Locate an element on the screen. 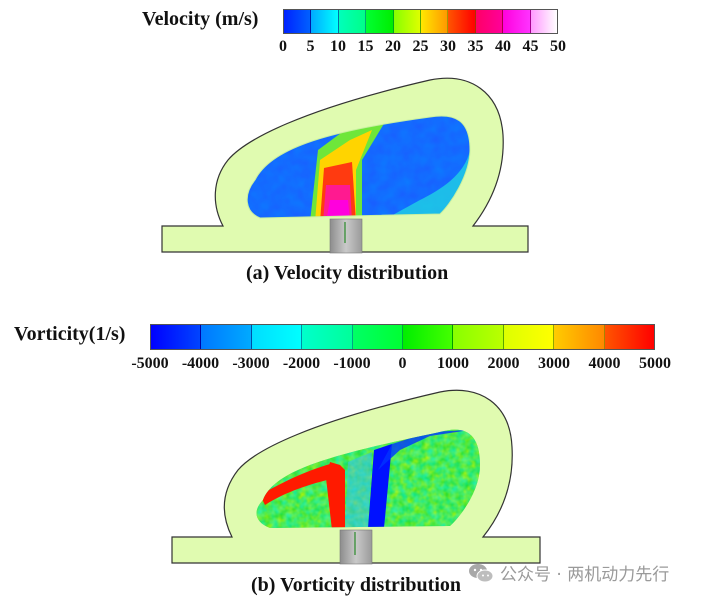 The height and width of the screenshot is (601, 727). velocity-colorbar-tick-label: 25 is located at coordinates (420, 46).